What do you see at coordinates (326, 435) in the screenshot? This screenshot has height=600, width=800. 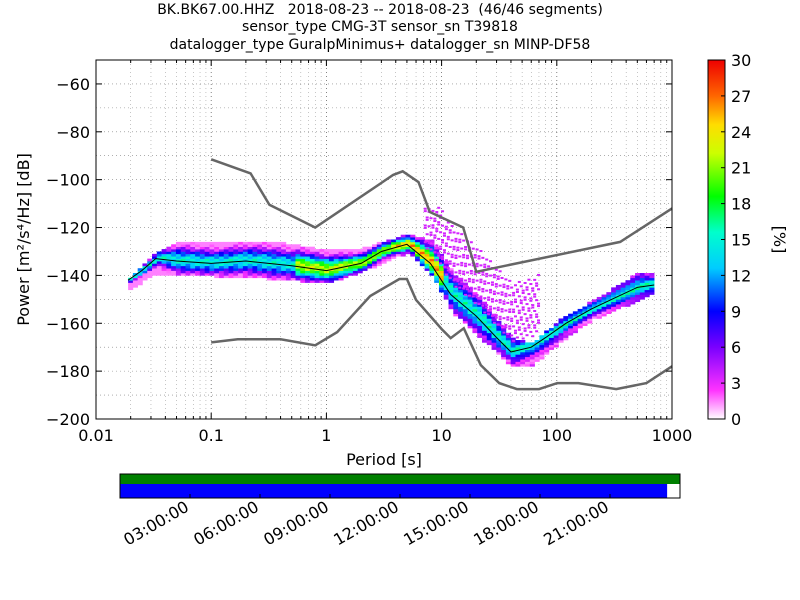 I see `x-tick-label: 1` at bounding box center [326, 435].